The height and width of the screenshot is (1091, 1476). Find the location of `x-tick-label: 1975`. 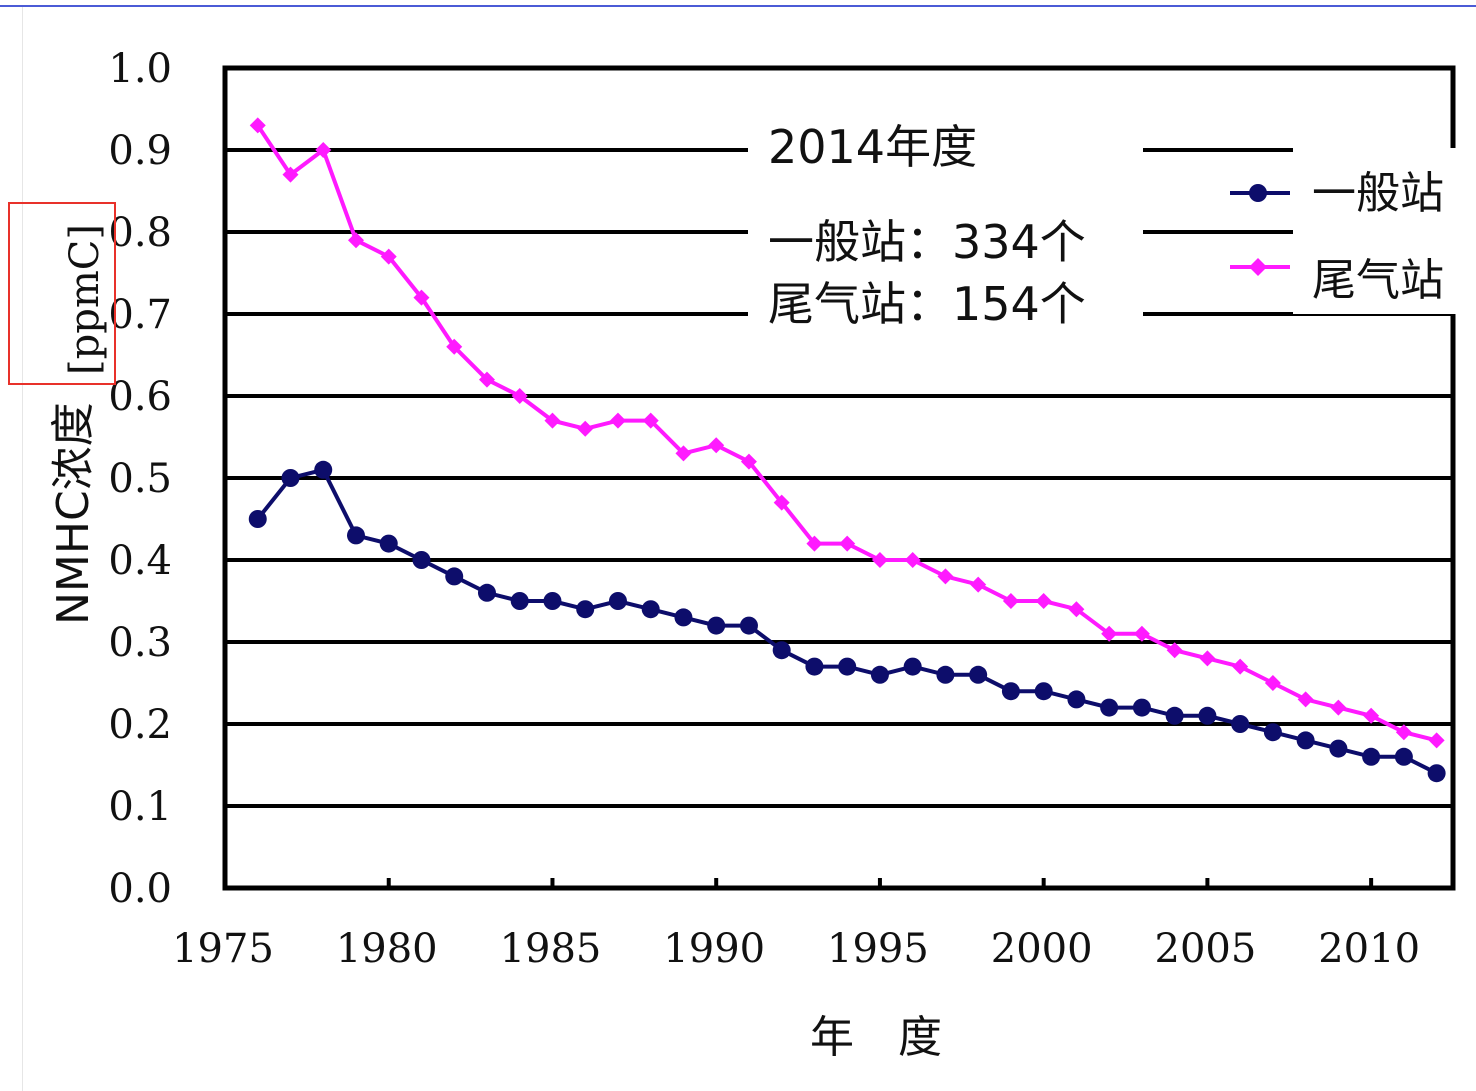

x-tick-label: 1975 is located at coordinates (223, 949).